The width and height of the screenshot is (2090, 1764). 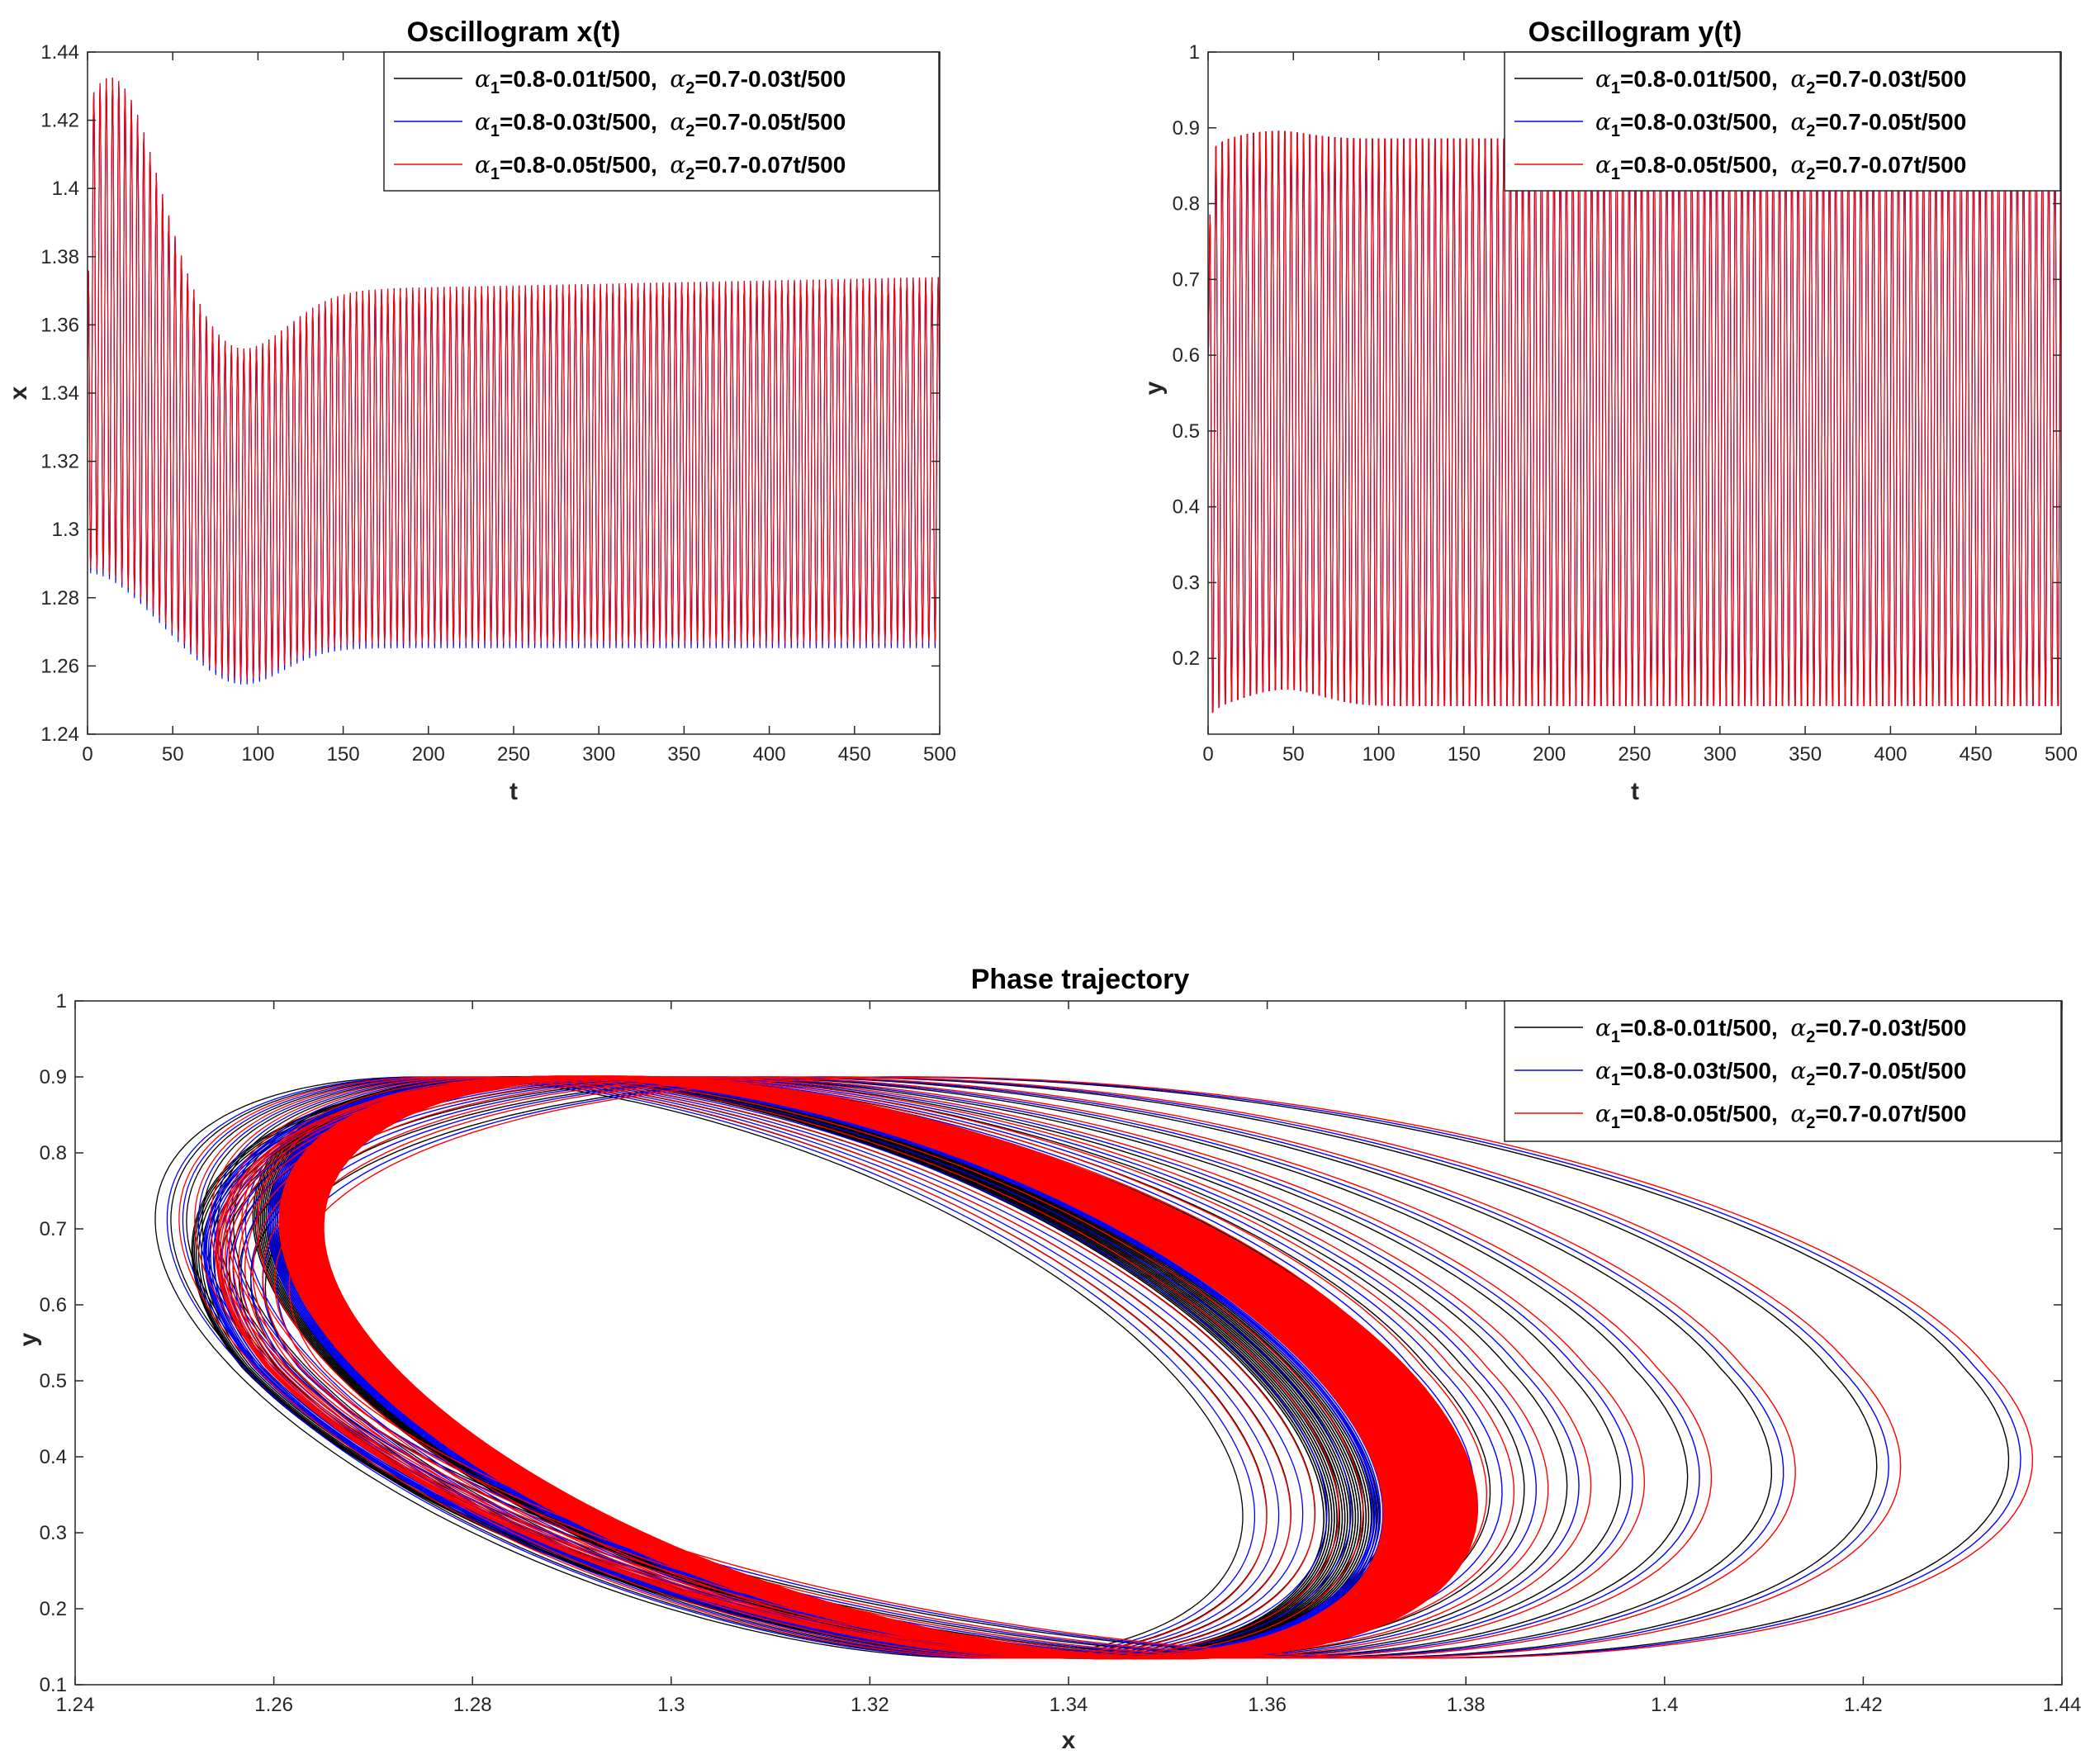 What do you see at coordinates (60, 257) in the screenshot?
I see `y-tick-label: 1.38` at bounding box center [60, 257].